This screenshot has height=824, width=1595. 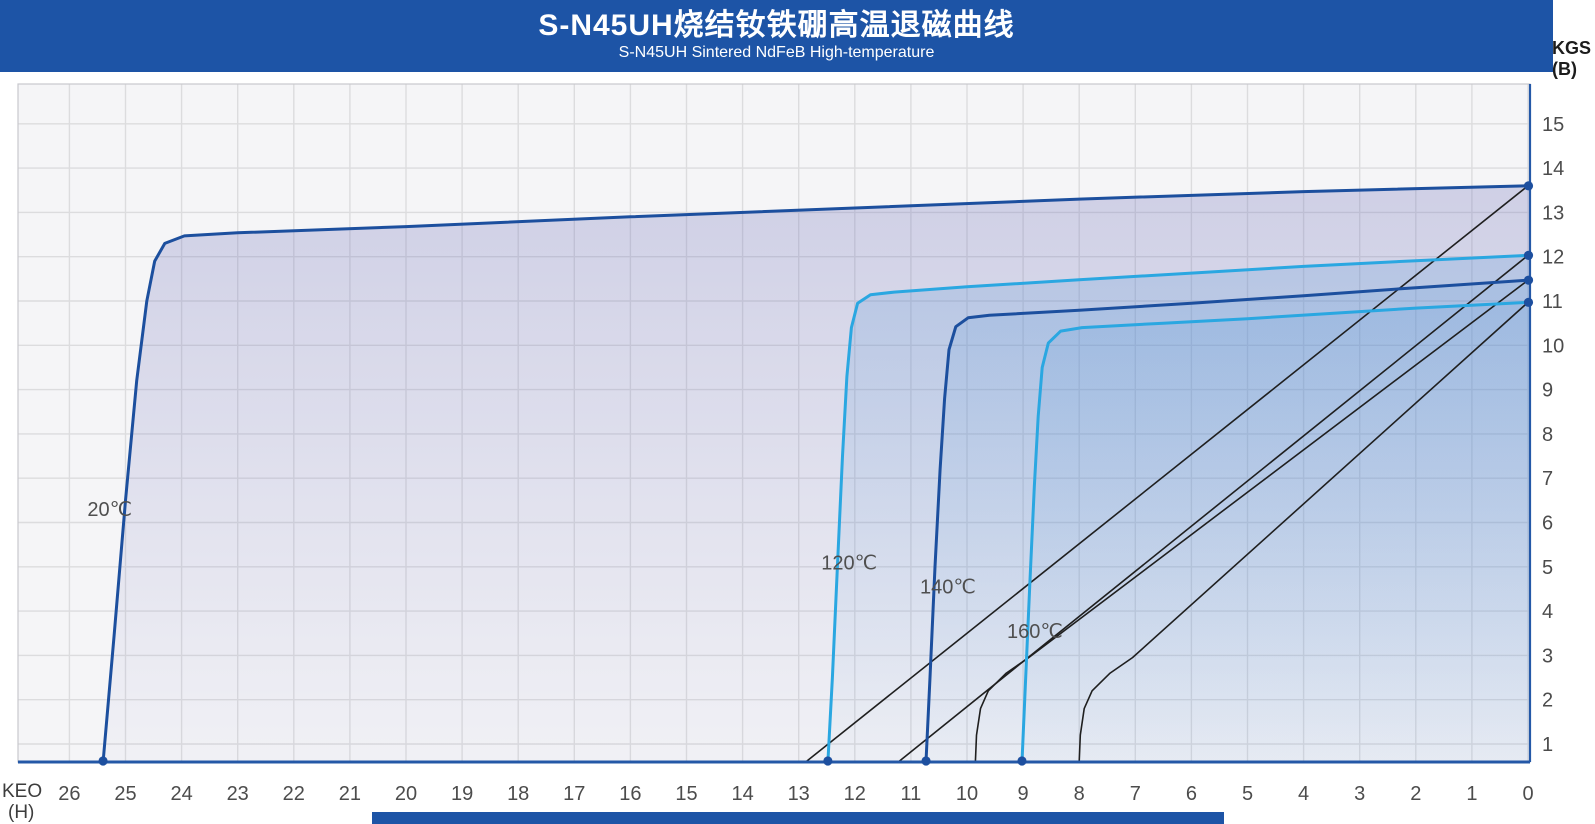 What do you see at coordinates (1359, 794) in the screenshot?
I see `x-tick-label: 3` at bounding box center [1359, 794].